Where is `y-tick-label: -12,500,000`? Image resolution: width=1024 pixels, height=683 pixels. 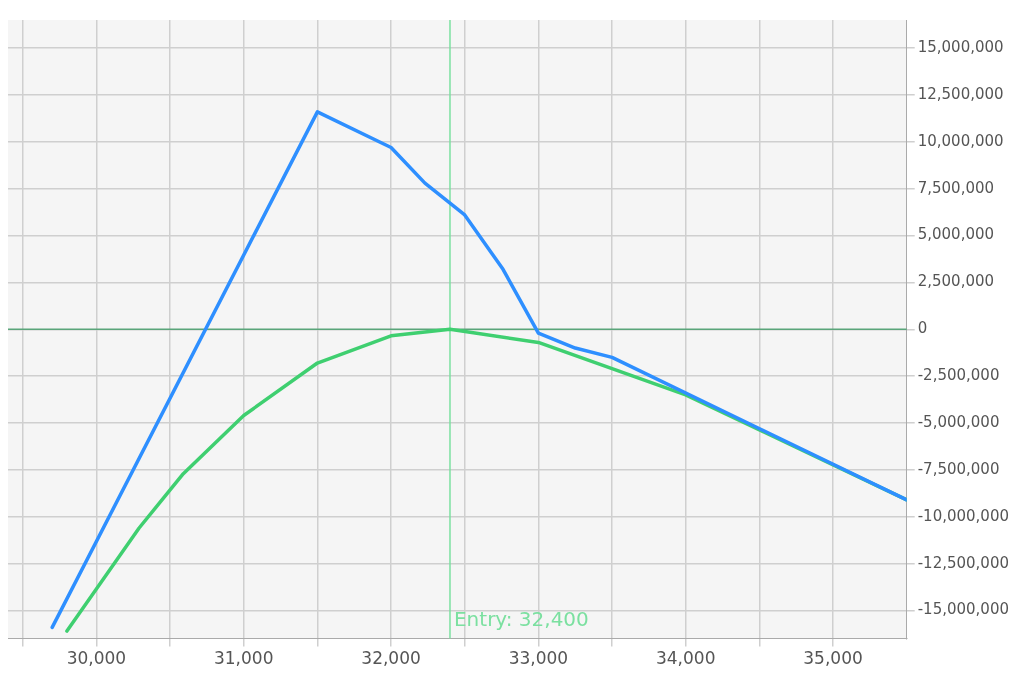 y-tick-label: -12,500,000 is located at coordinates (963, 562).